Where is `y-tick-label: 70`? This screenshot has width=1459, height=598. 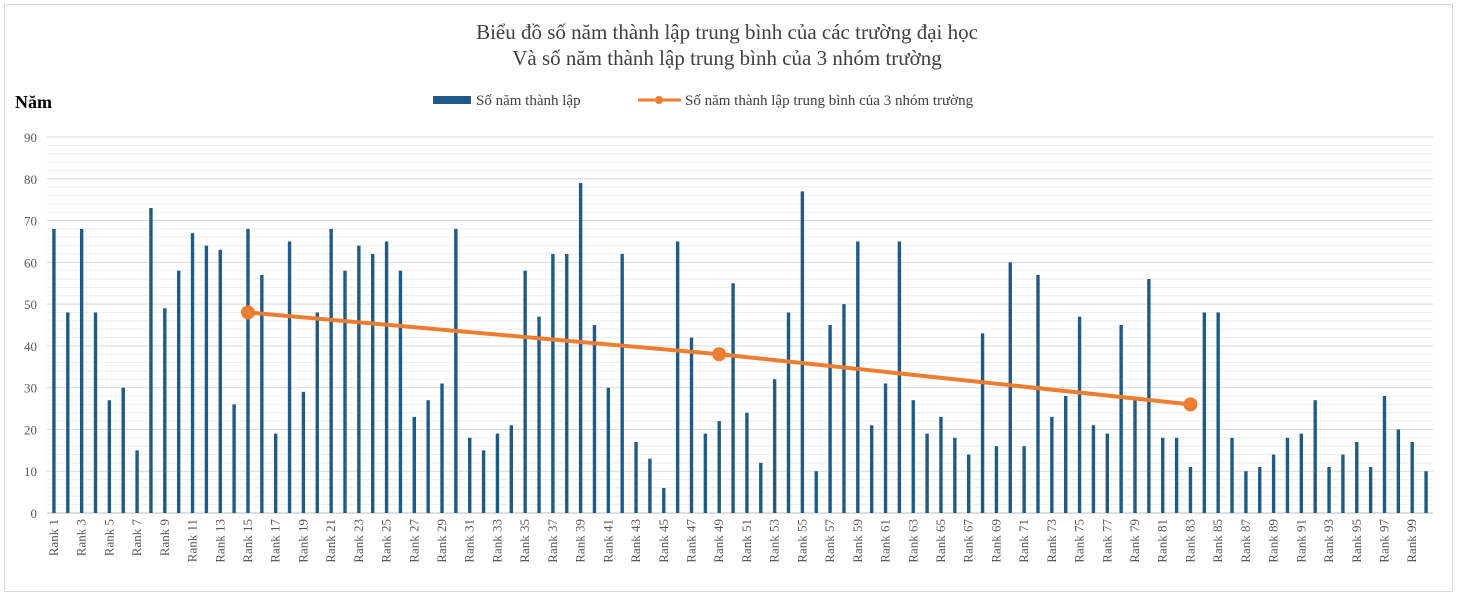 y-tick-label: 70 is located at coordinates (30, 221).